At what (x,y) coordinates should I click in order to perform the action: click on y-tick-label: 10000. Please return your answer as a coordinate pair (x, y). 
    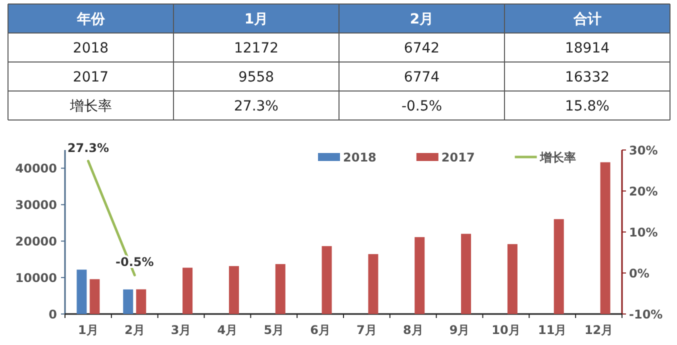
    Looking at the image, I should click on (36, 278).